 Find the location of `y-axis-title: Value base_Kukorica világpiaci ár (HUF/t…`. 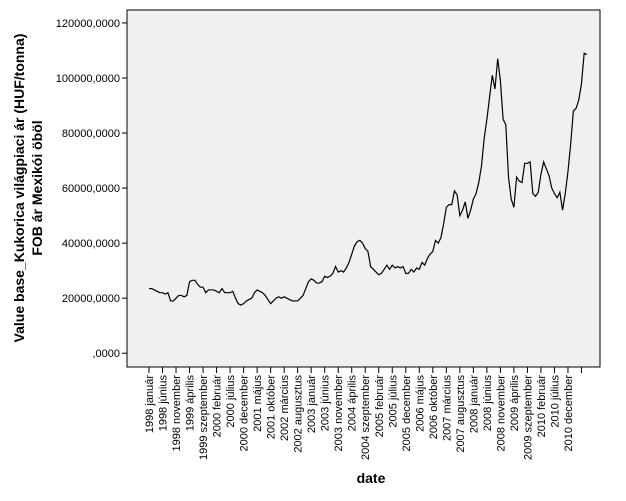

y-axis-title: Value base_Kukorica világpiaci ár (HUF/t… is located at coordinates (28, 188).